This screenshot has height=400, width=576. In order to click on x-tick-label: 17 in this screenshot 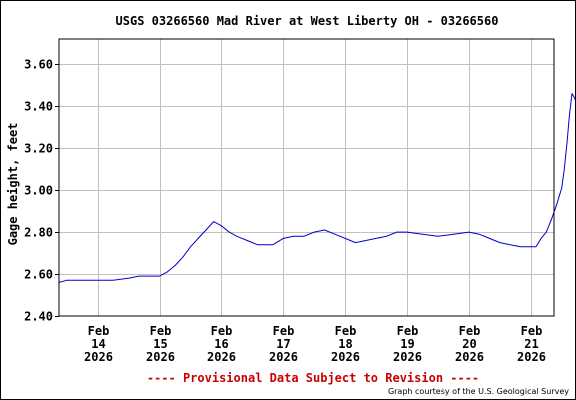, I will do `click(283, 344)`.